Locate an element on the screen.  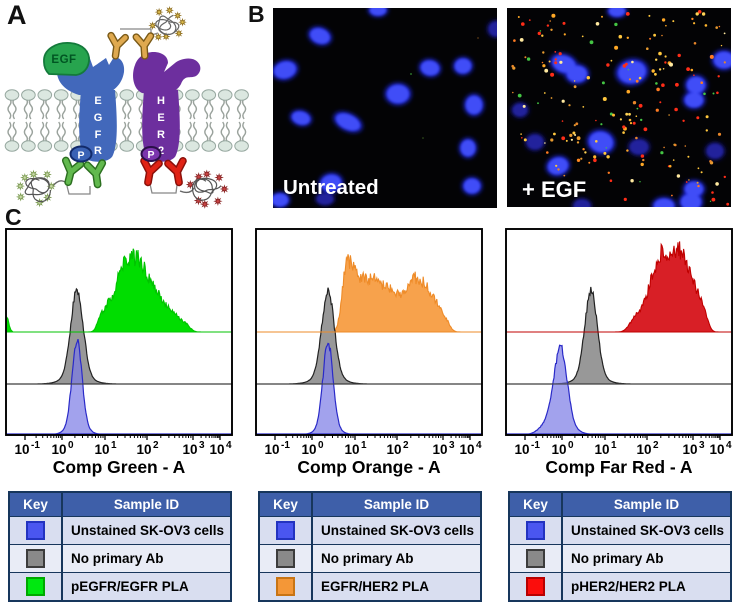
svg-text: Comp Far Red - A is located at coordinates (618, 467).